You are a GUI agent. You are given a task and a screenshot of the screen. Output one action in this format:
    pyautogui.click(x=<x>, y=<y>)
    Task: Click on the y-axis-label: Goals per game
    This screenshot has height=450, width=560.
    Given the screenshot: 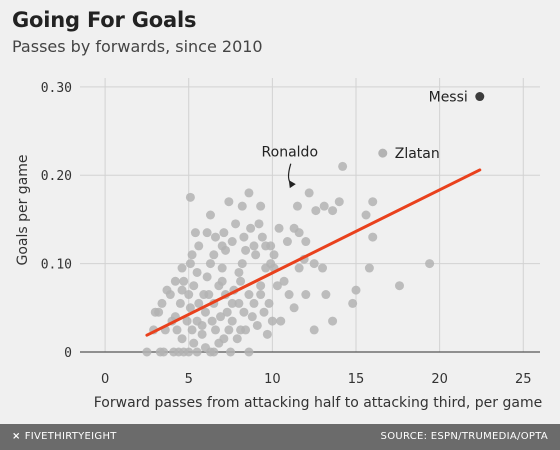 What is the action you would take?
    pyautogui.click(x=23, y=209)
    